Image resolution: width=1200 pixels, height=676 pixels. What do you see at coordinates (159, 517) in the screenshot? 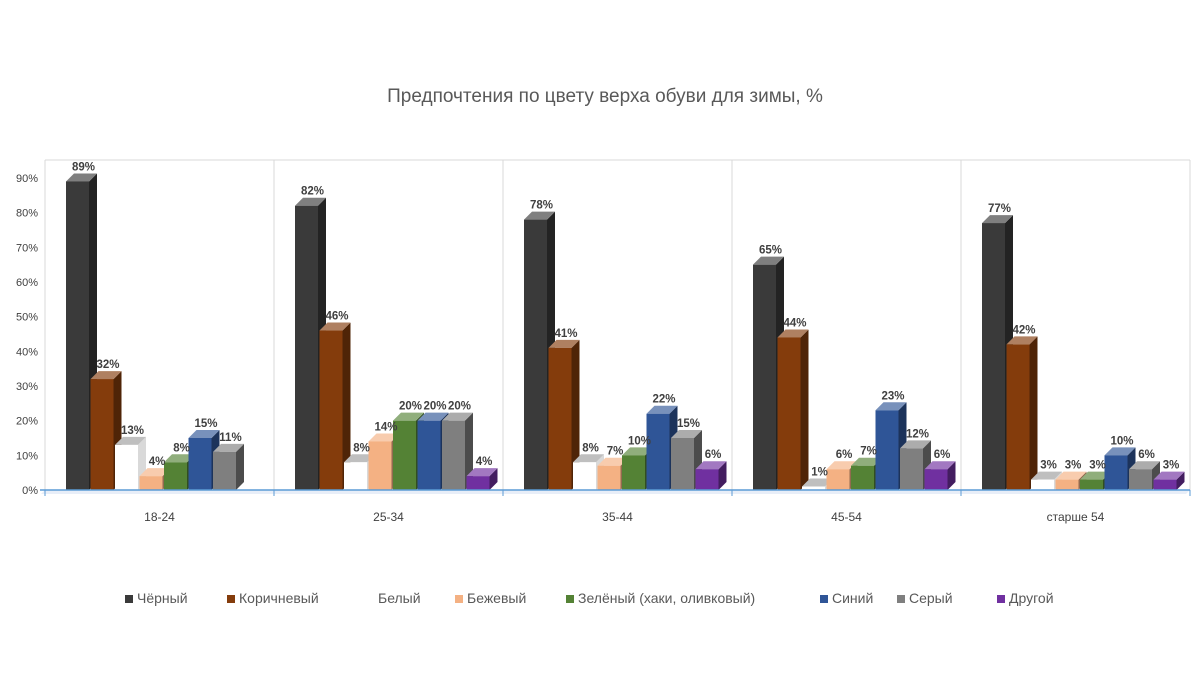
I see `category-label: 18-24` at bounding box center [159, 517].